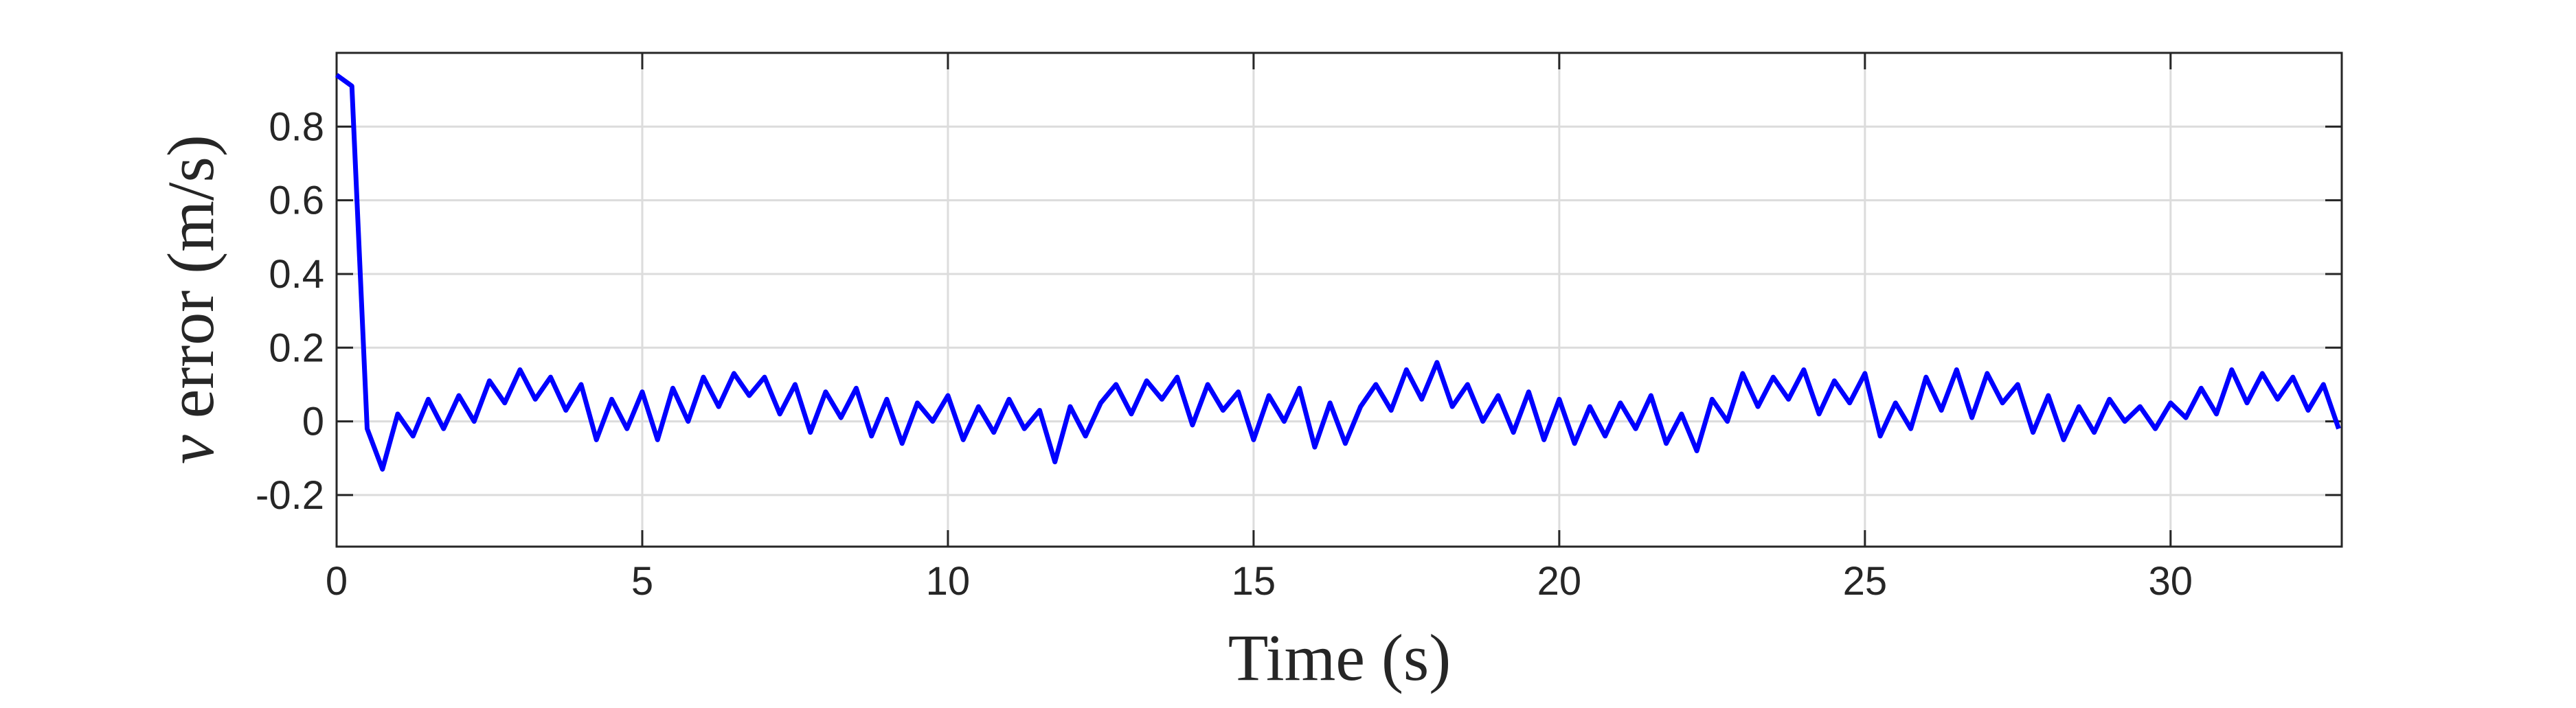 Image resolution: width=2576 pixels, height=708 pixels. Describe the element at coordinates (1254, 581) in the screenshot. I see `x-tick-label: 15` at that location.